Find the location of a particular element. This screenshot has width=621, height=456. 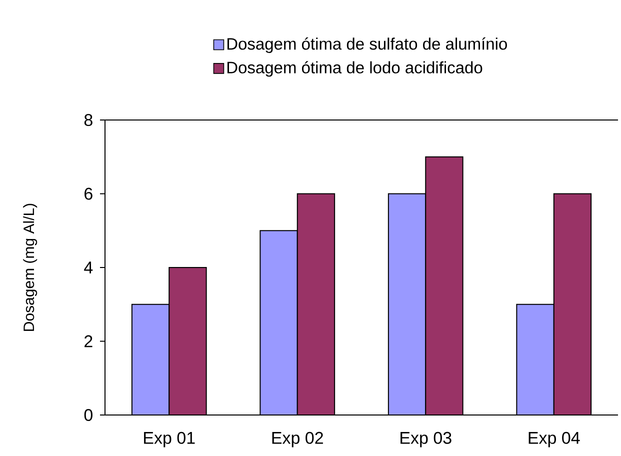

x-tick-label: Exp 02 is located at coordinates (297, 440).